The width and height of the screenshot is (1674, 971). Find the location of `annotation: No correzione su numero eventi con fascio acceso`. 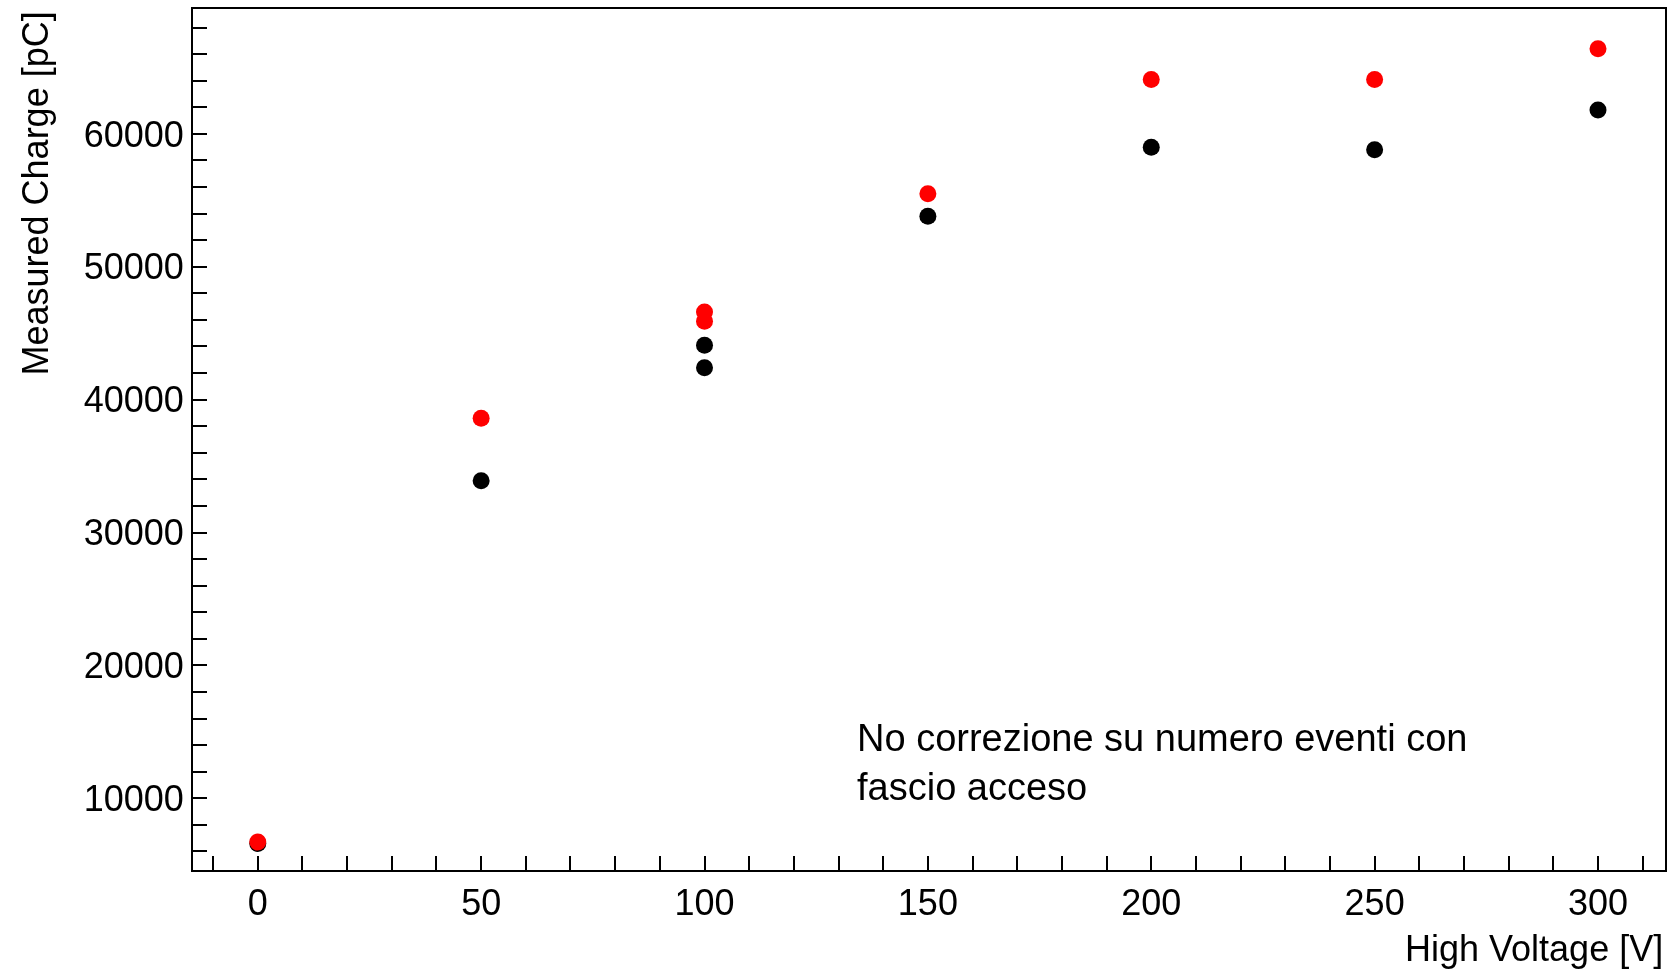

annotation: No correzione su numero eventi con fascio acceso is located at coordinates (1162, 763).